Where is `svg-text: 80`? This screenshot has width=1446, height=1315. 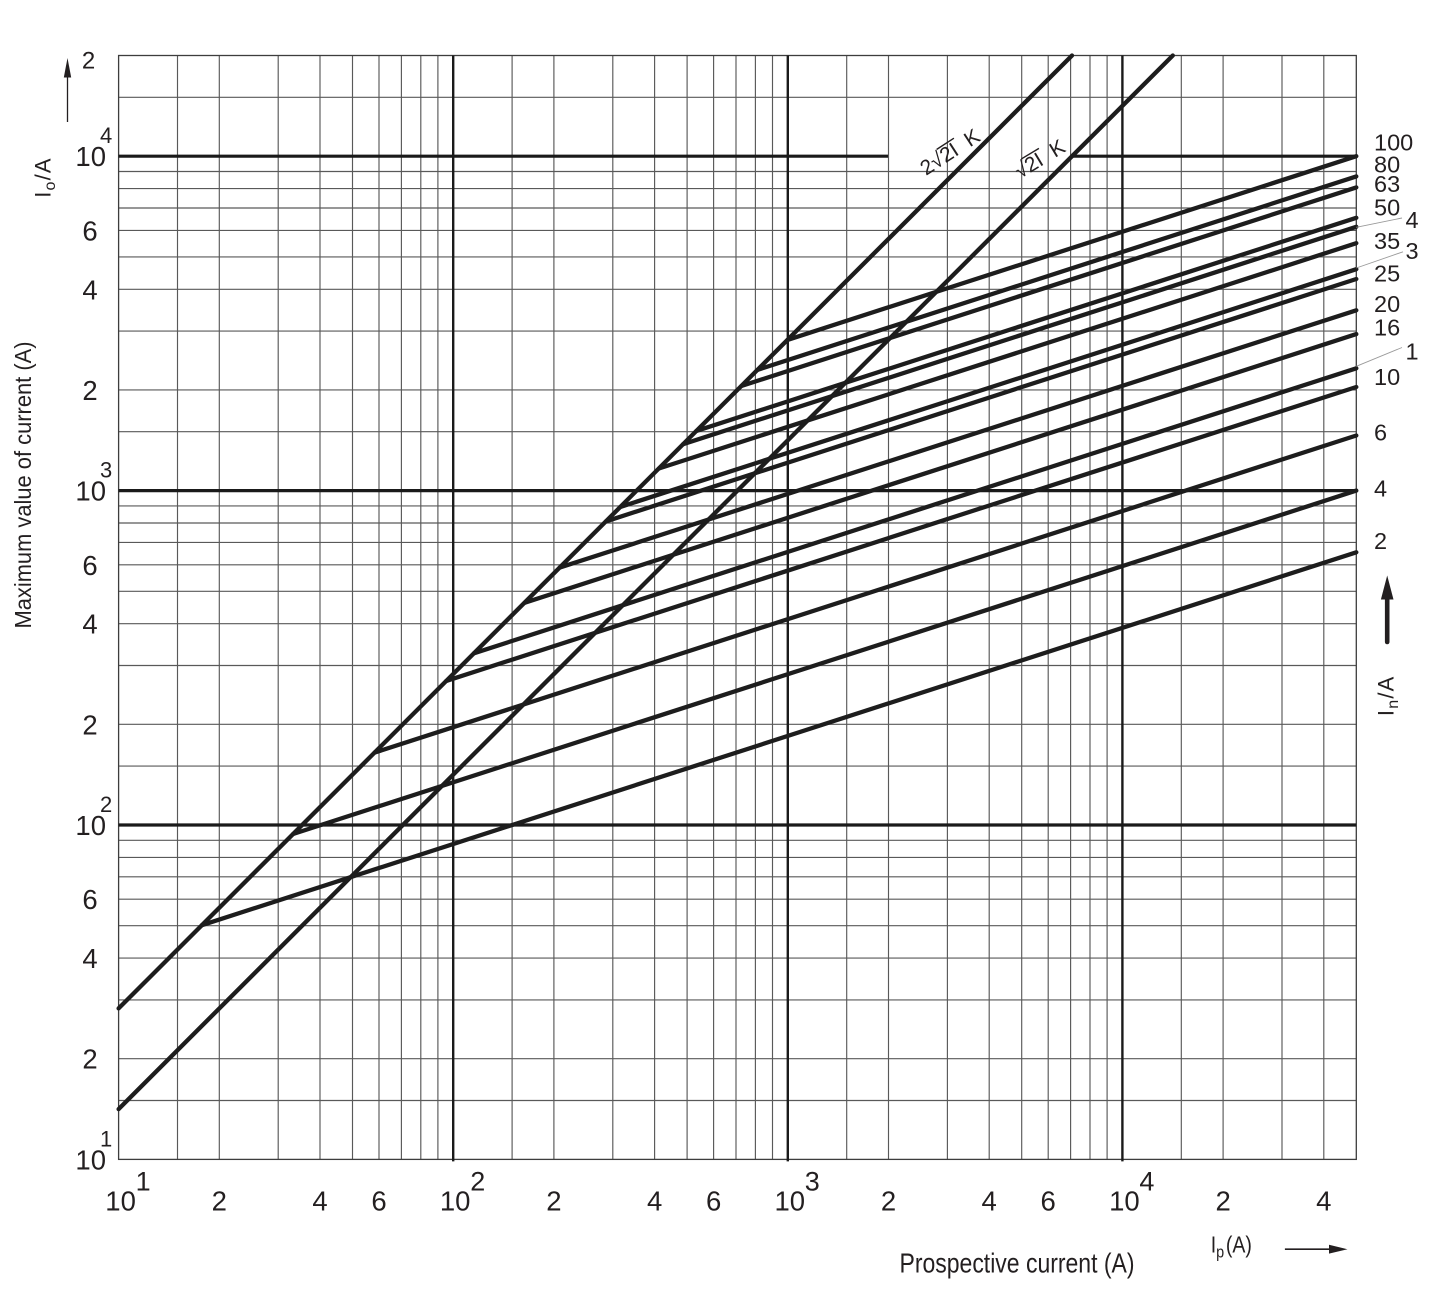 svg-text: 80 is located at coordinates (1387, 164).